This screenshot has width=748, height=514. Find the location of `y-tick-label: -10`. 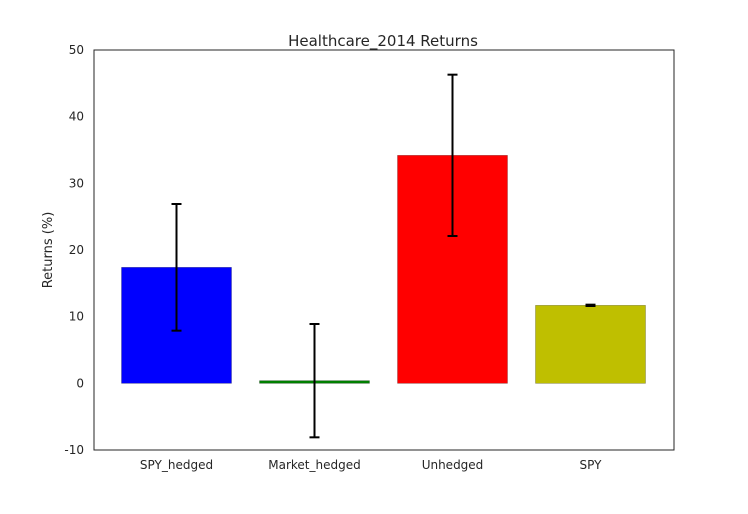

y-tick-label: -10 is located at coordinates (74, 450).